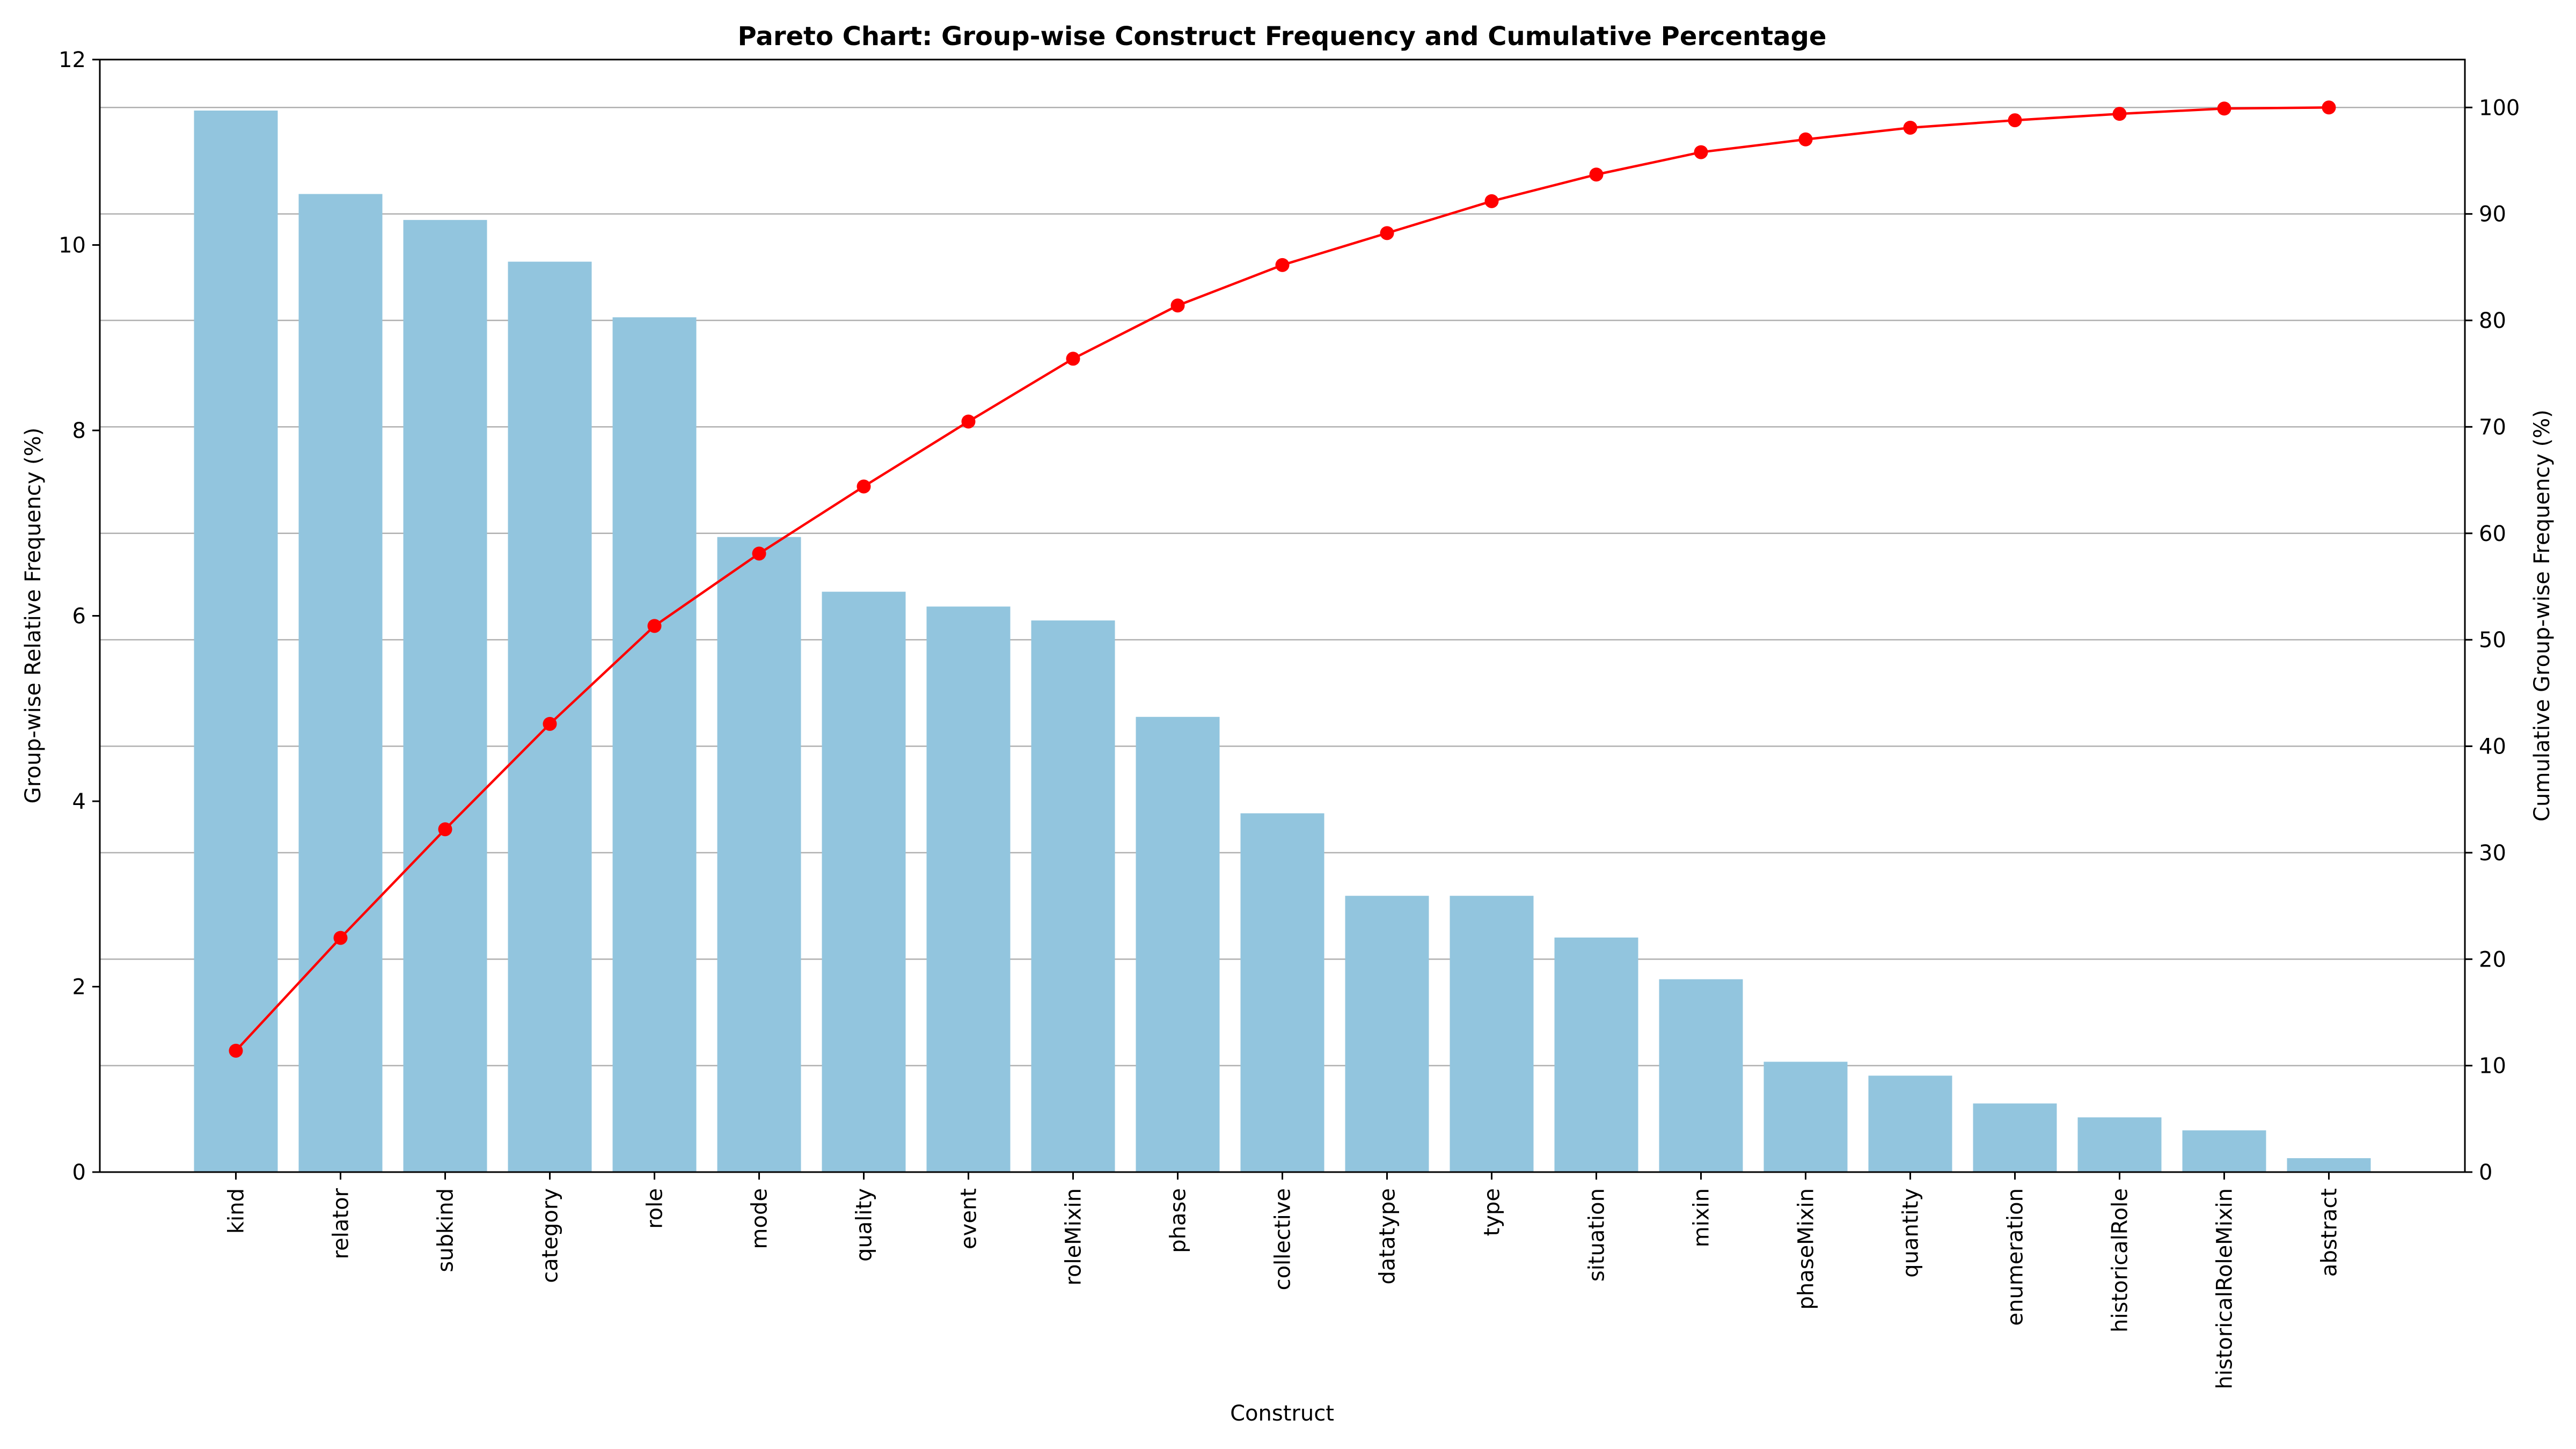  What do you see at coordinates (1283, 1239) in the screenshot?
I see `x-tick-label-collective: collective` at bounding box center [1283, 1239].